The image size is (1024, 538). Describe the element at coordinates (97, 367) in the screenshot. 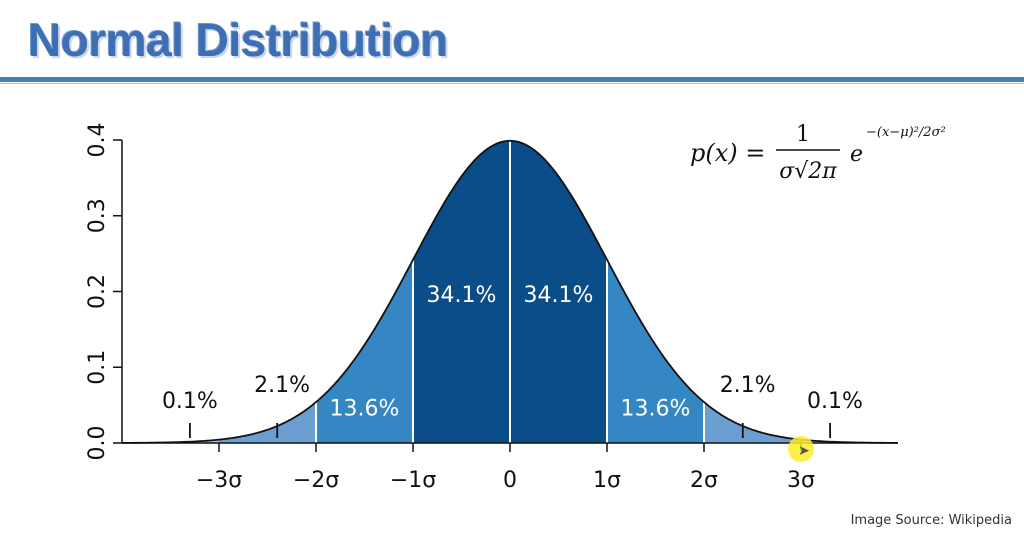

I see `y-tick-label-1: 0.1` at that location.